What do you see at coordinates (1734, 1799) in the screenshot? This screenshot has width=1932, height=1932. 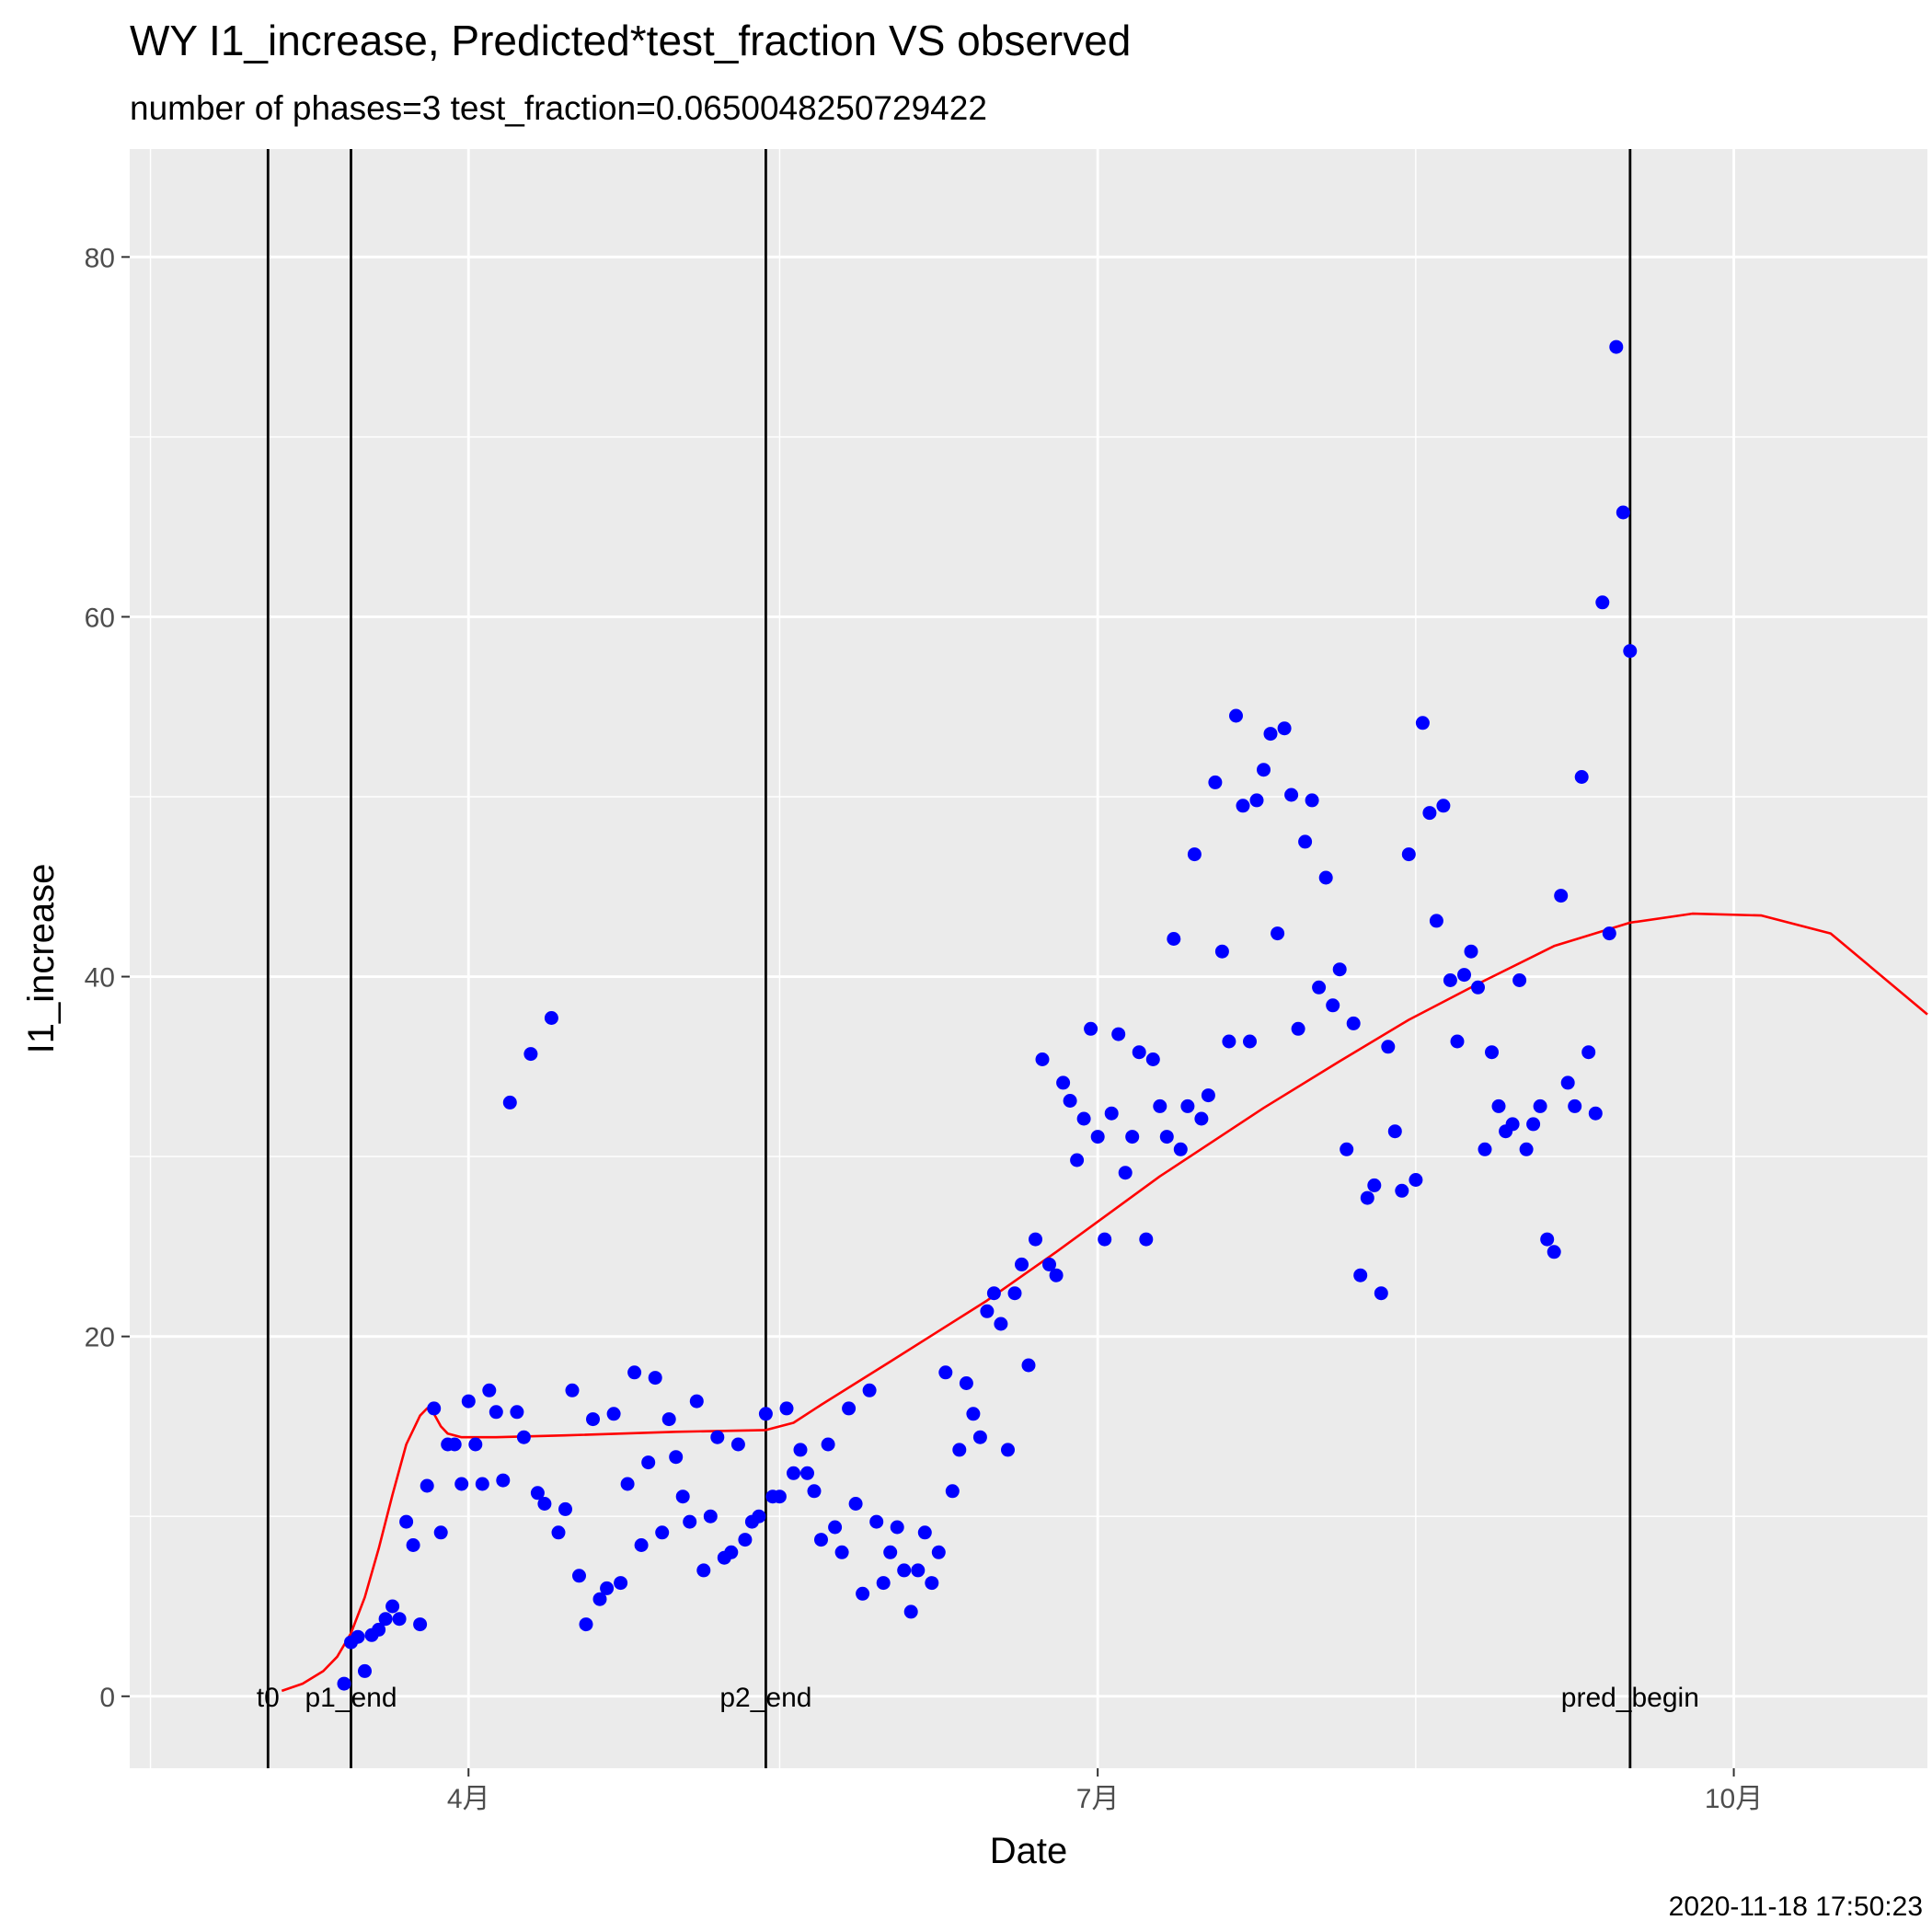 I see `x-tick-label: 10月` at bounding box center [1734, 1799].